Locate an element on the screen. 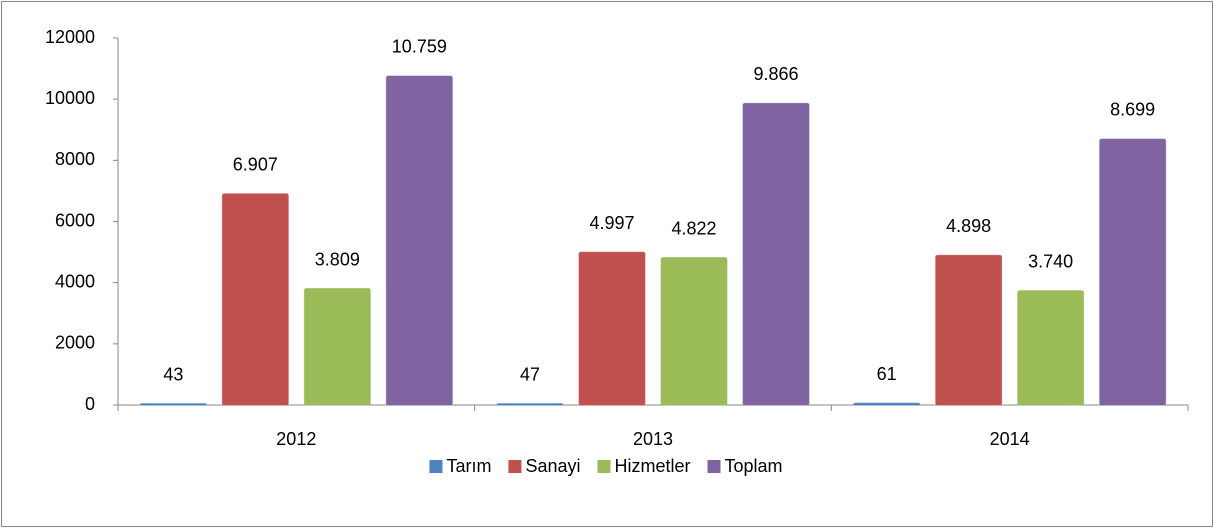  value-label: 10.759 is located at coordinates (419, 47).